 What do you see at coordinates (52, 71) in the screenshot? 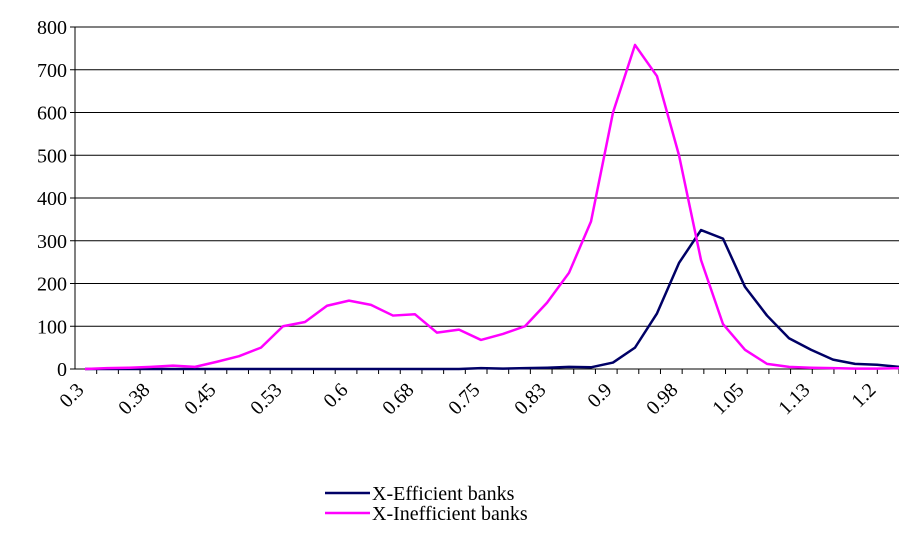
I see `y-tick-label: 700` at bounding box center [52, 71].